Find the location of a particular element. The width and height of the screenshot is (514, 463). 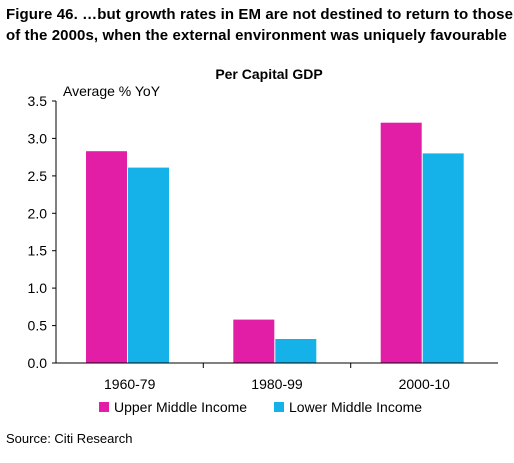

y-tick-label: 3.5 is located at coordinates (38, 101).